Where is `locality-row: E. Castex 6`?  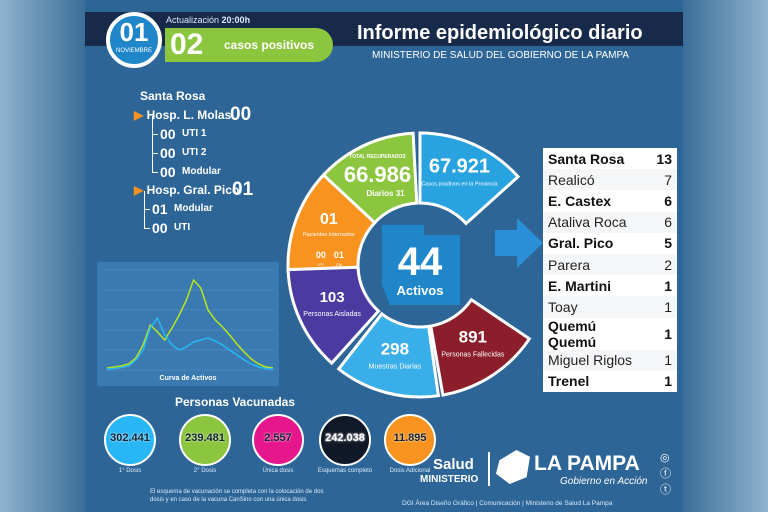 locality-row: E. Castex 6 is located at coordinates (610, 200).